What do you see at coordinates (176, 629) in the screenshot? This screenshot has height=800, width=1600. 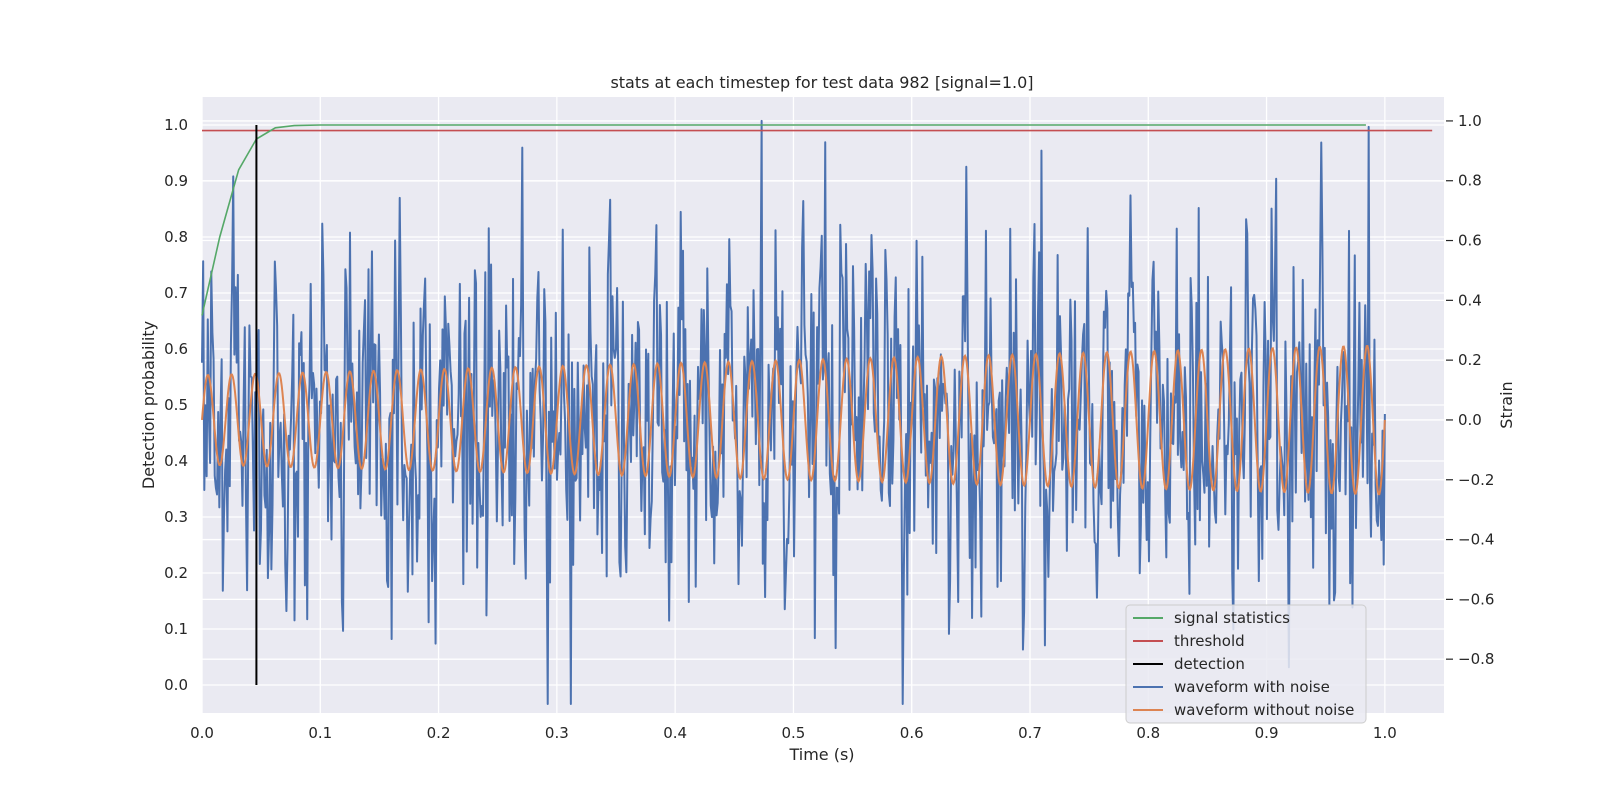 I see `y-tick-label: 0.1` at bounding box center [176, 629].